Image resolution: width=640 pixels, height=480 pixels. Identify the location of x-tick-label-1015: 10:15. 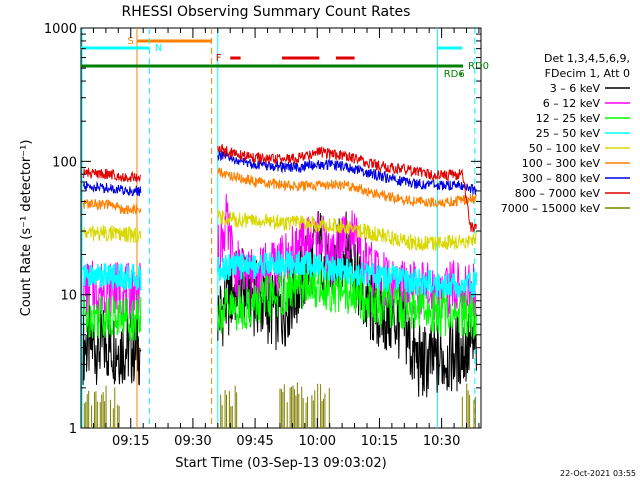
(379, 441).